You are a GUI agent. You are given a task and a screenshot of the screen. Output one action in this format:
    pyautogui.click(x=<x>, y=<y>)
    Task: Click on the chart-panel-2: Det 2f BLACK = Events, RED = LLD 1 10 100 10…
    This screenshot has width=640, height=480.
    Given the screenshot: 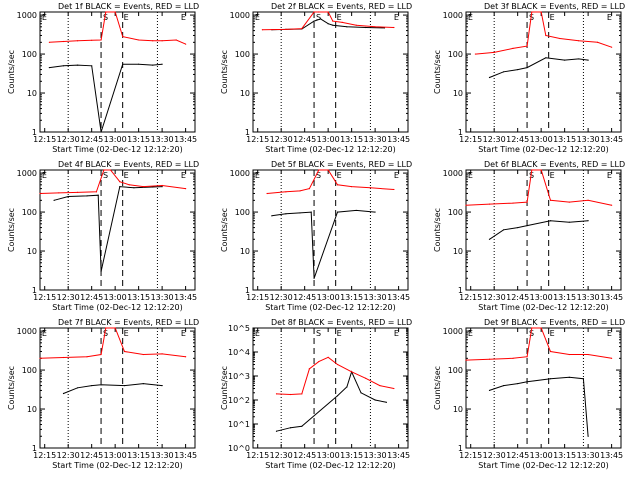 What is the action you would take?
    pyautogui.click(x=316, y=78)
    